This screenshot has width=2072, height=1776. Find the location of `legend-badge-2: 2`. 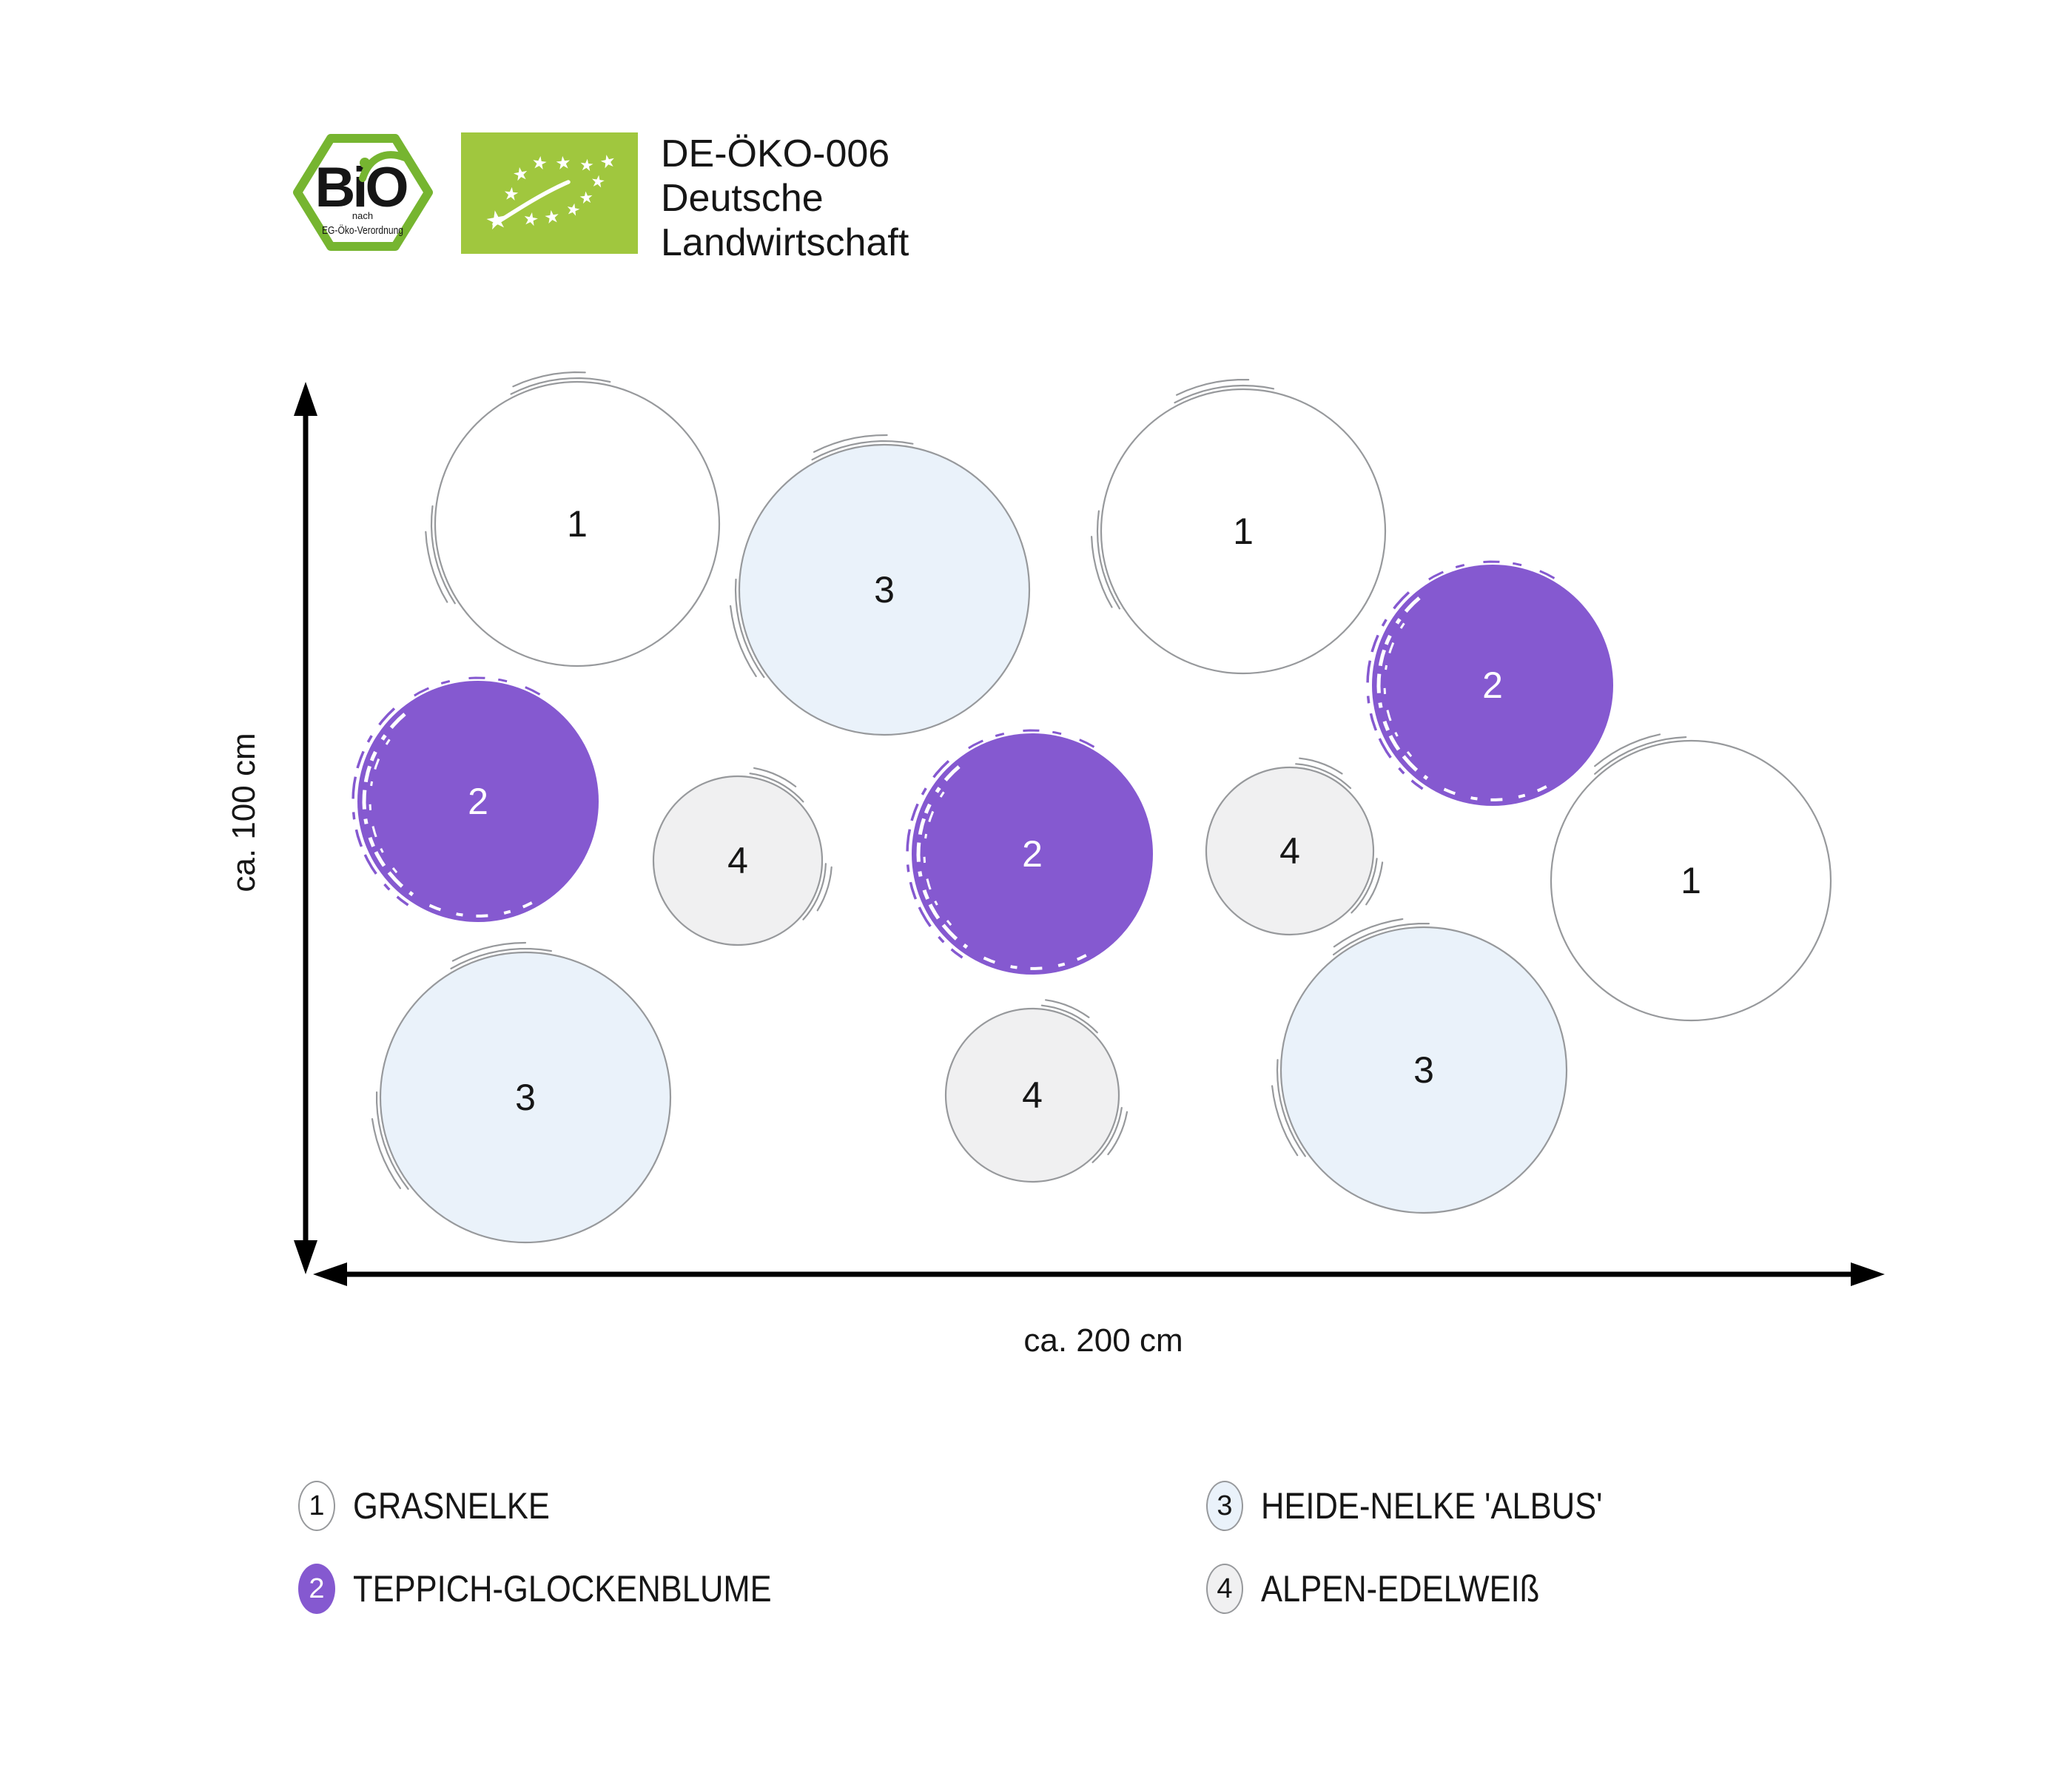

legend-badge-2: 2 is located at coordinates (316, 1589).